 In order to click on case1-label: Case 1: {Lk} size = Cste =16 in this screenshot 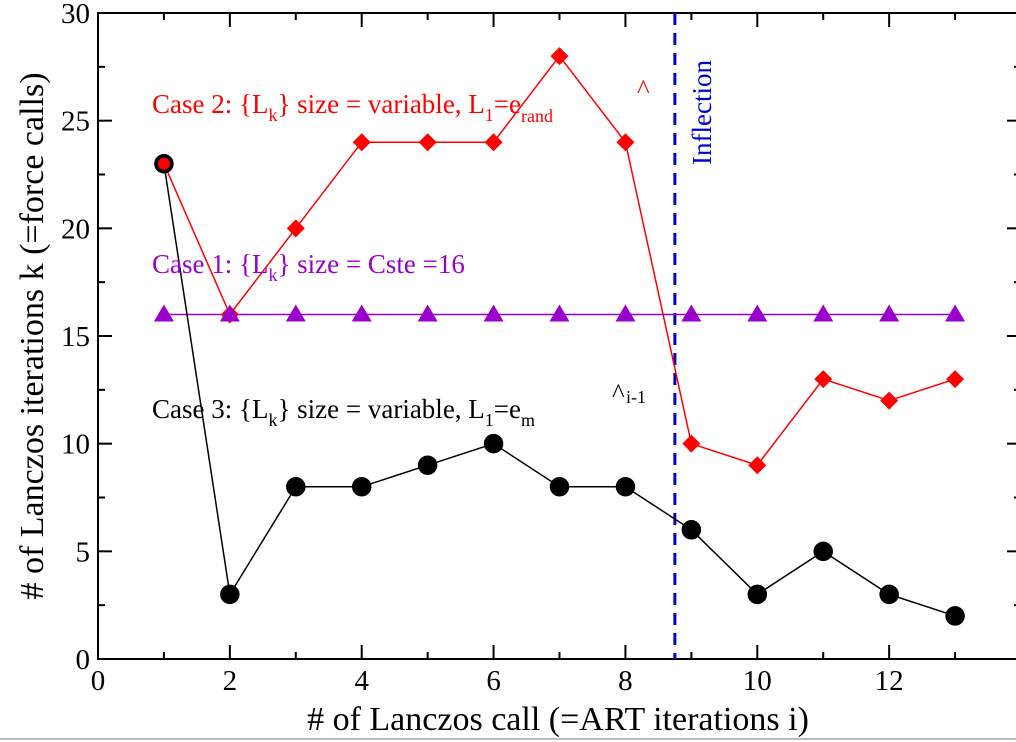, I will do `click(308, 267)`.